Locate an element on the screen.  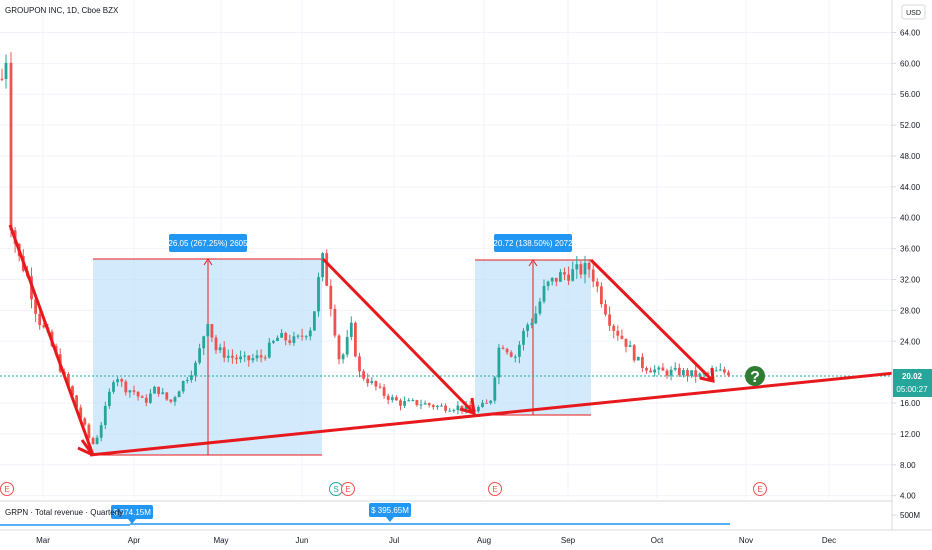
price-tick-label: 56.00 is located at coordinates (910, 94).